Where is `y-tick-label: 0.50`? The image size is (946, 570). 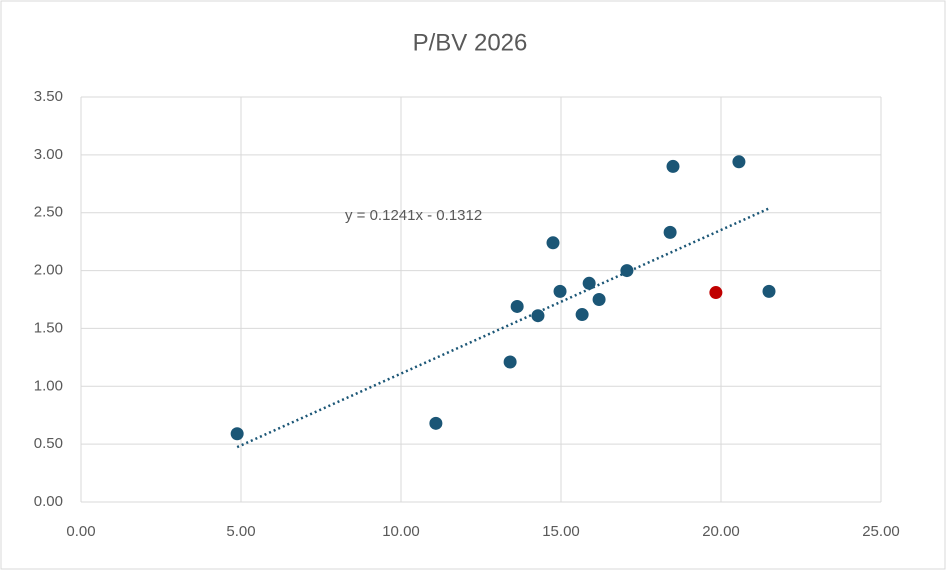
y-tick-label: 0.50 is located at coordinates (48, 443).